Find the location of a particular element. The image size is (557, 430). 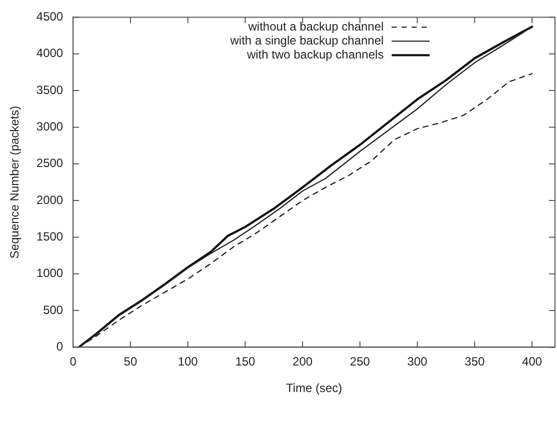

legend-label: without a backup channel is located at coordinates (315, 27).